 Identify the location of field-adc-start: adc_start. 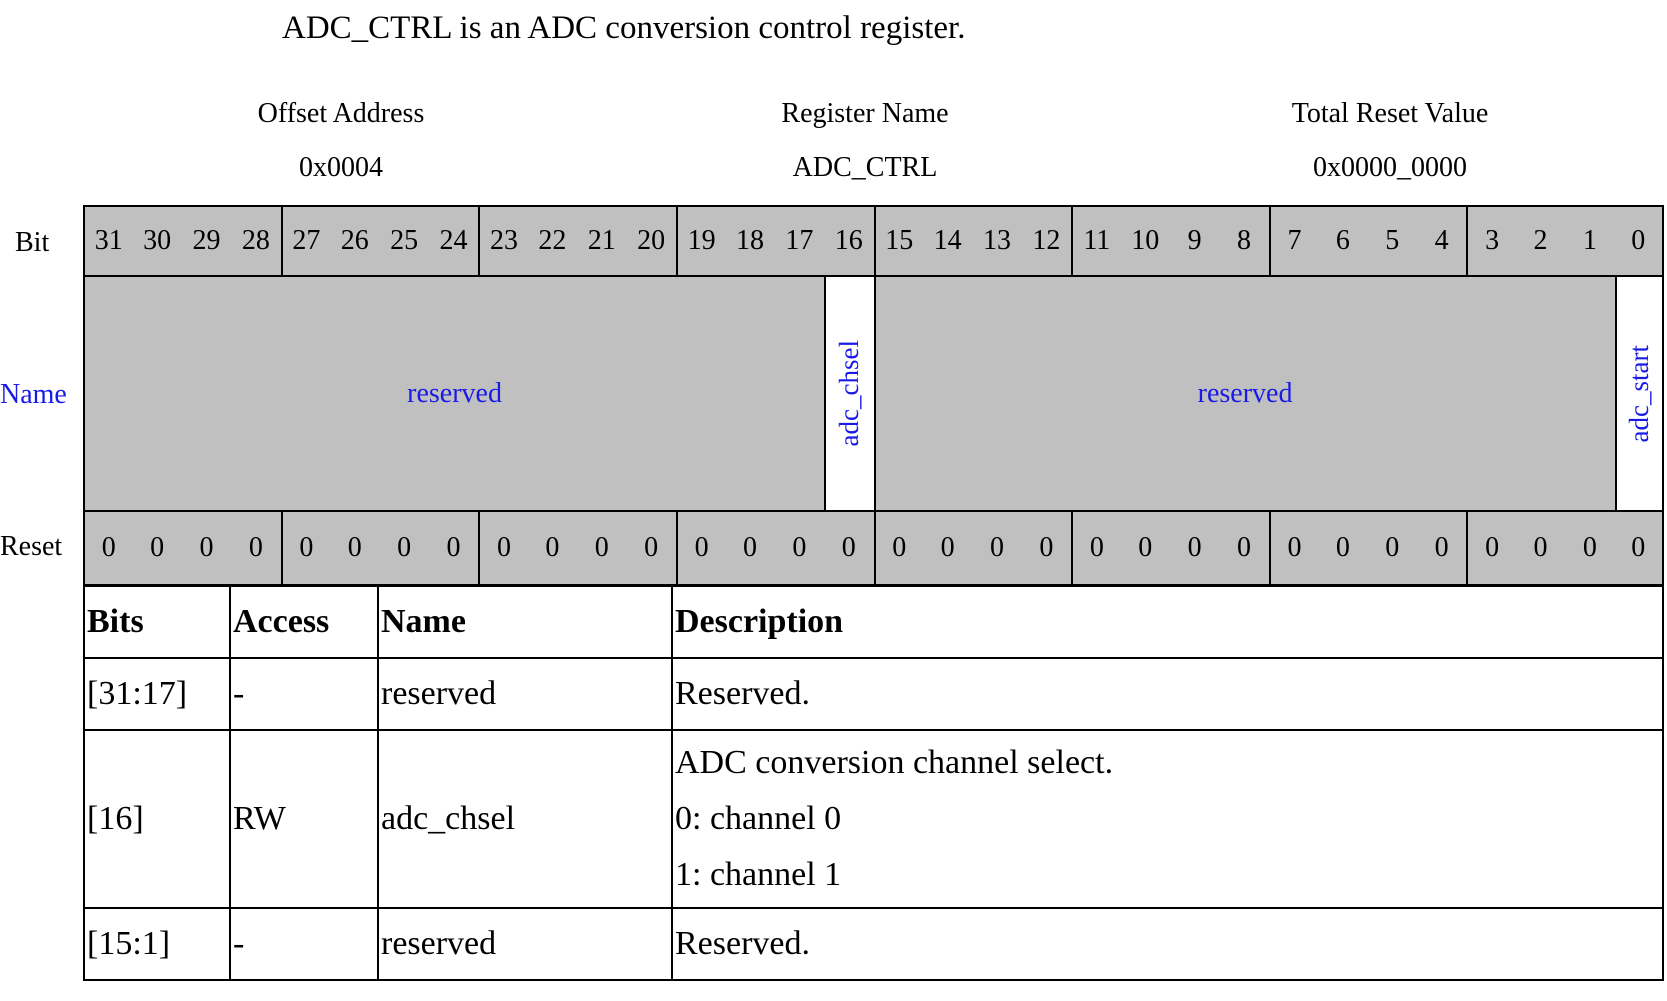
(1639, 394).